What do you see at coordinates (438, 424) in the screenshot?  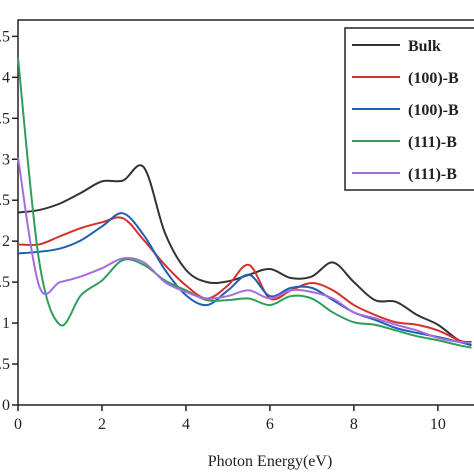 I see `x-tick-label: 10` at bounding box center [438, 424].